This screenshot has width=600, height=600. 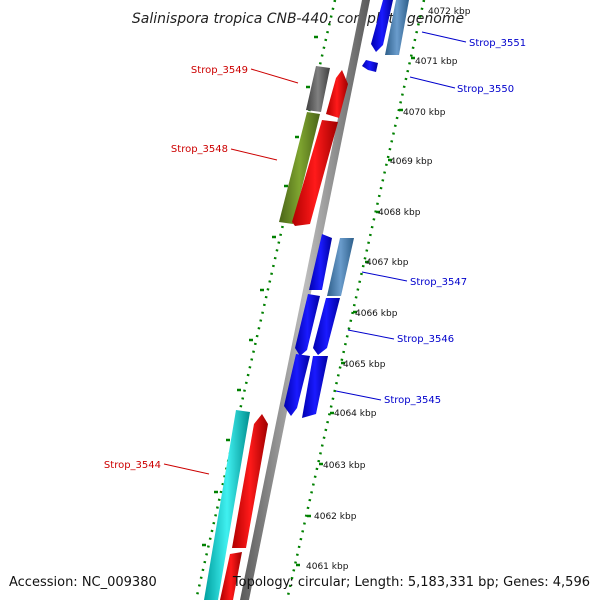 I want to click on label-strop-3551: Strop_3551, so click(x=497, y=43).